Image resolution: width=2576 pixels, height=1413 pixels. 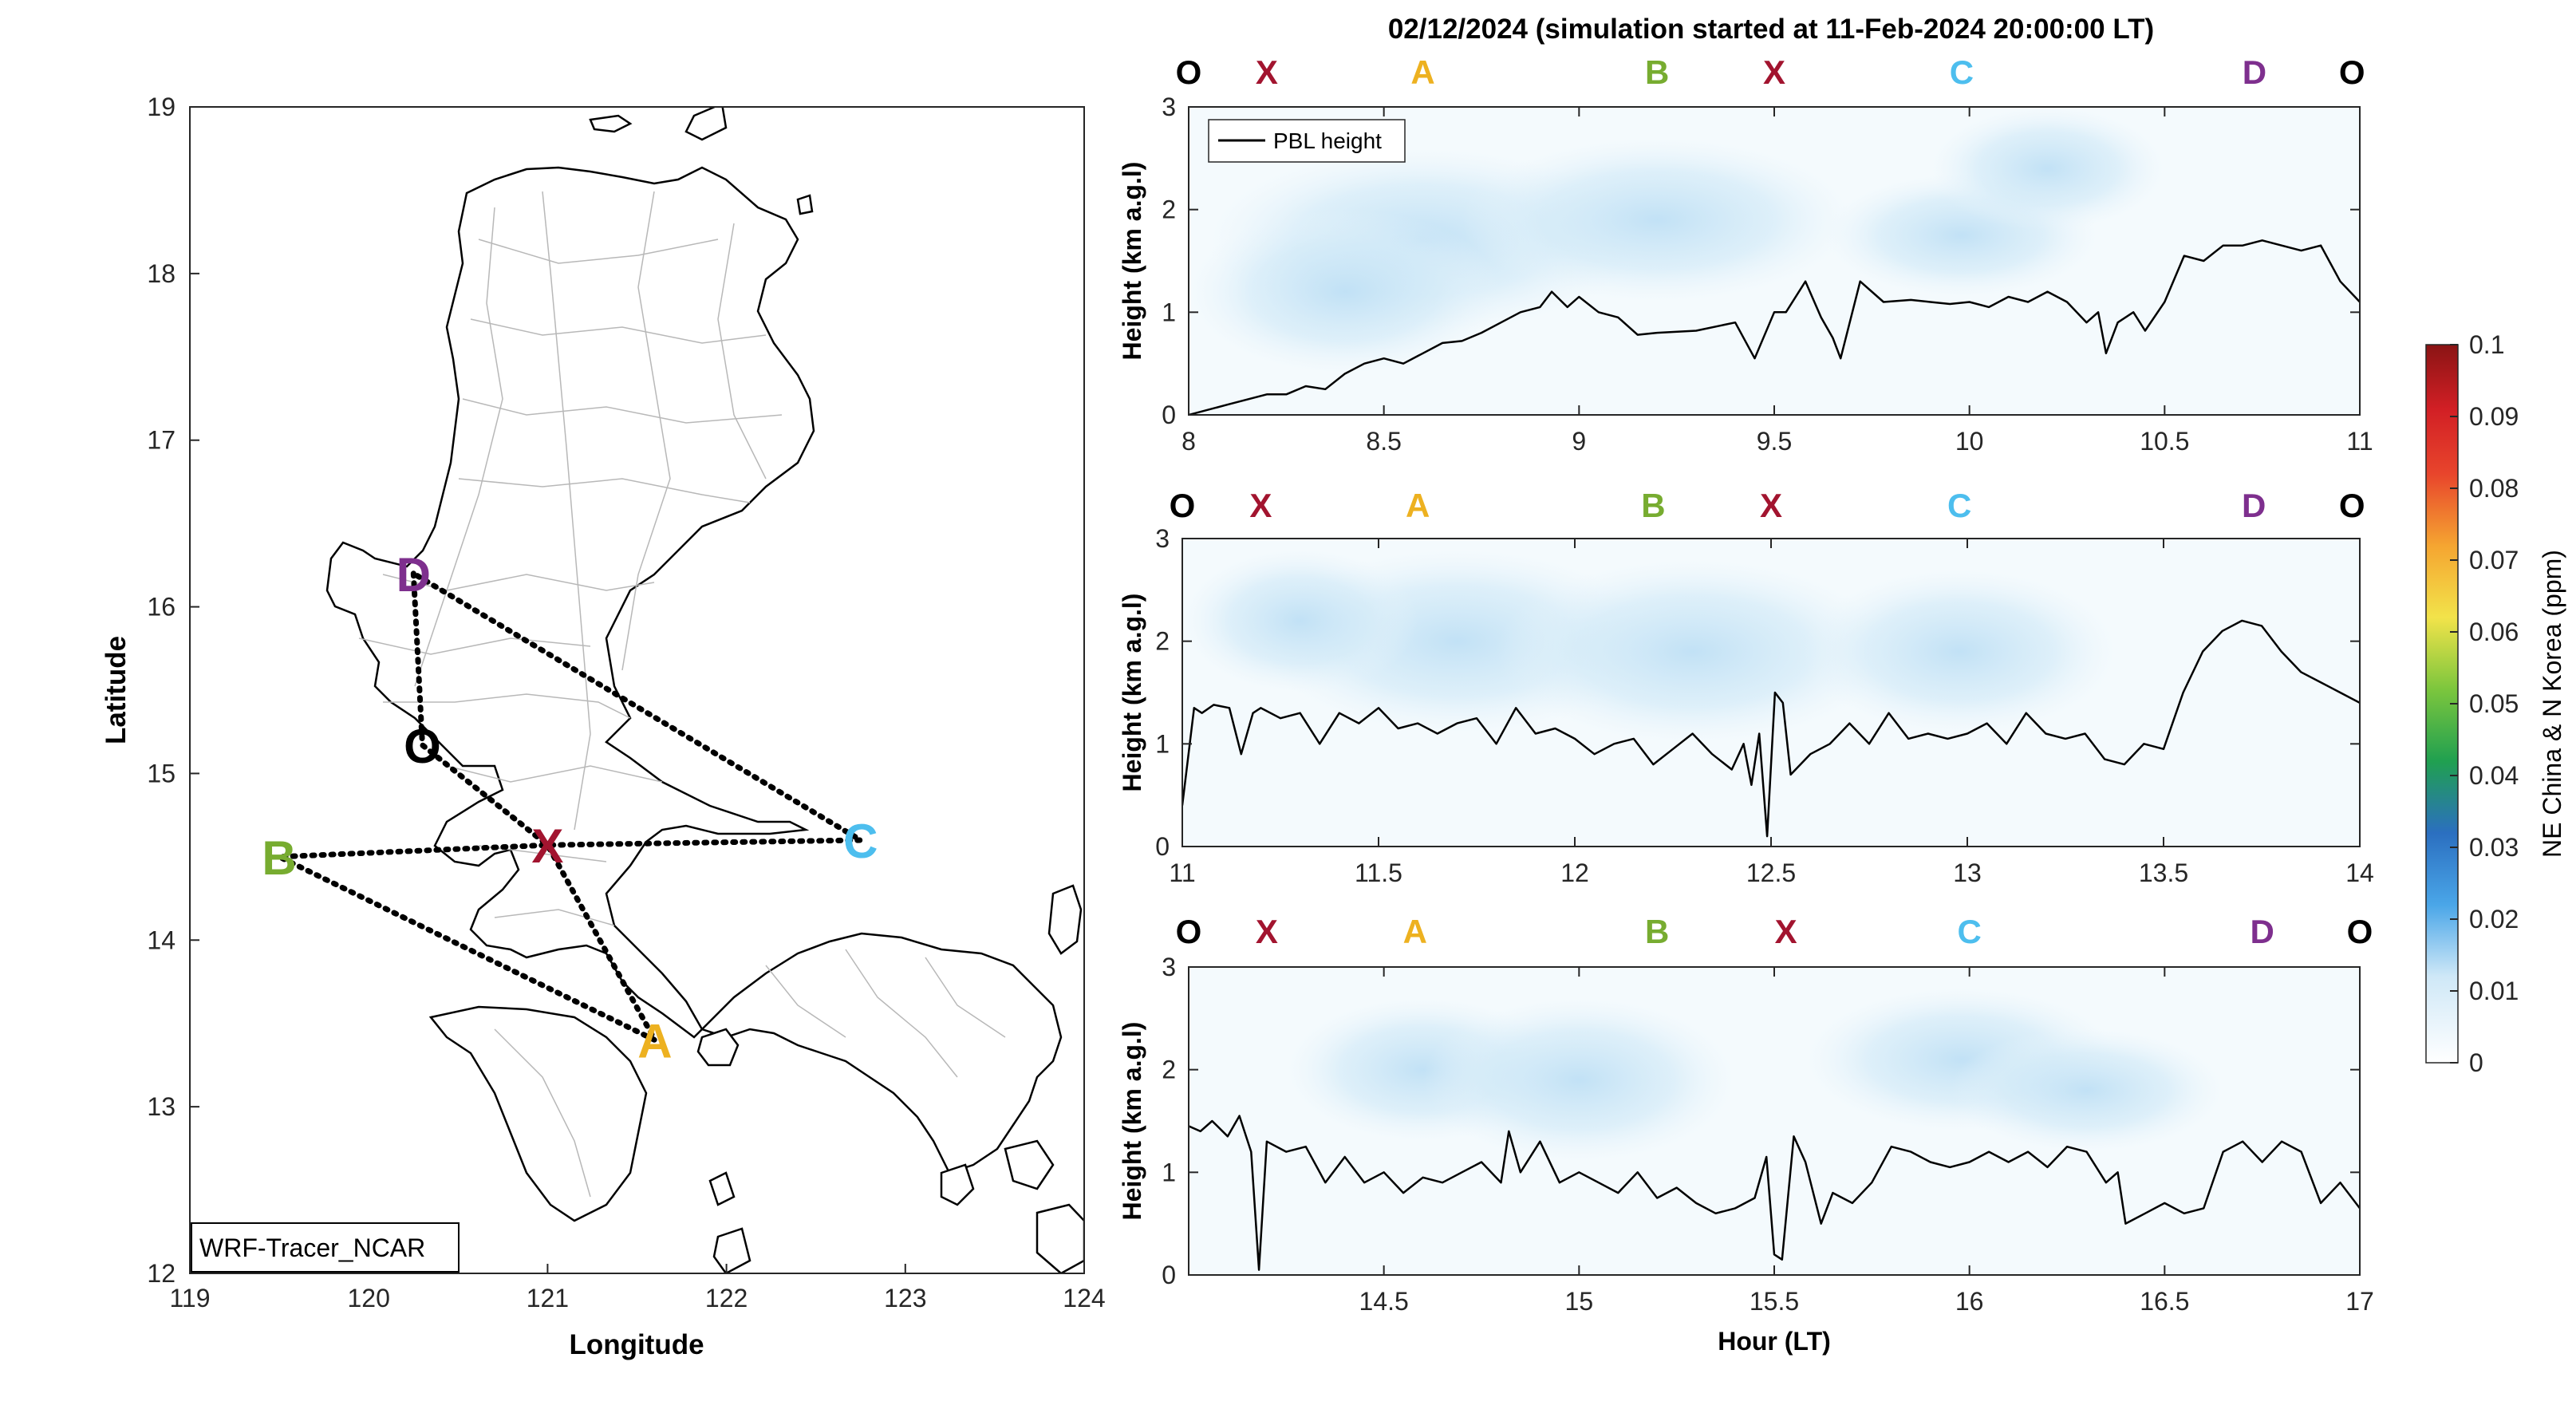 I want to click on map-xtick-label: 122, so click(x=727, y=1298).